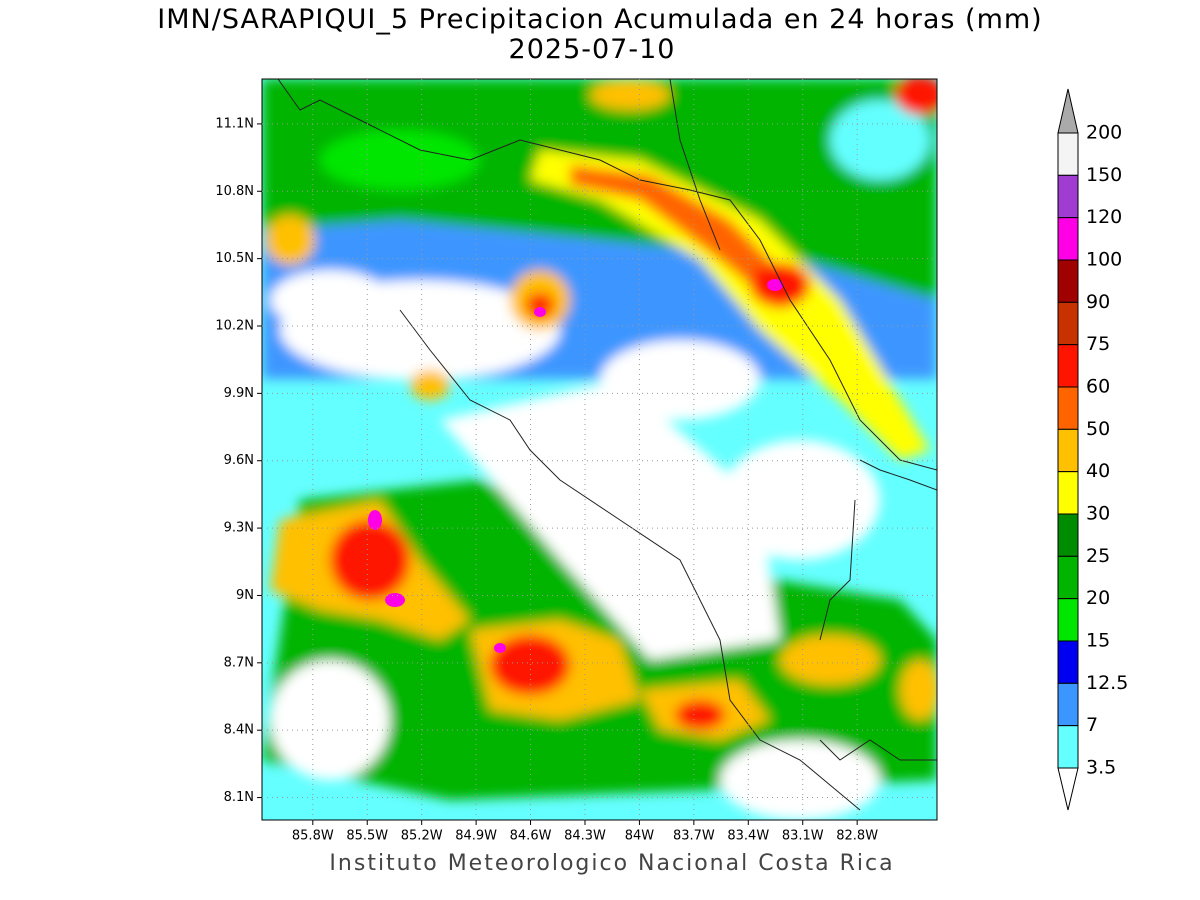  I want to click on lat-tick-label: 10.2N, so click(234, 326).